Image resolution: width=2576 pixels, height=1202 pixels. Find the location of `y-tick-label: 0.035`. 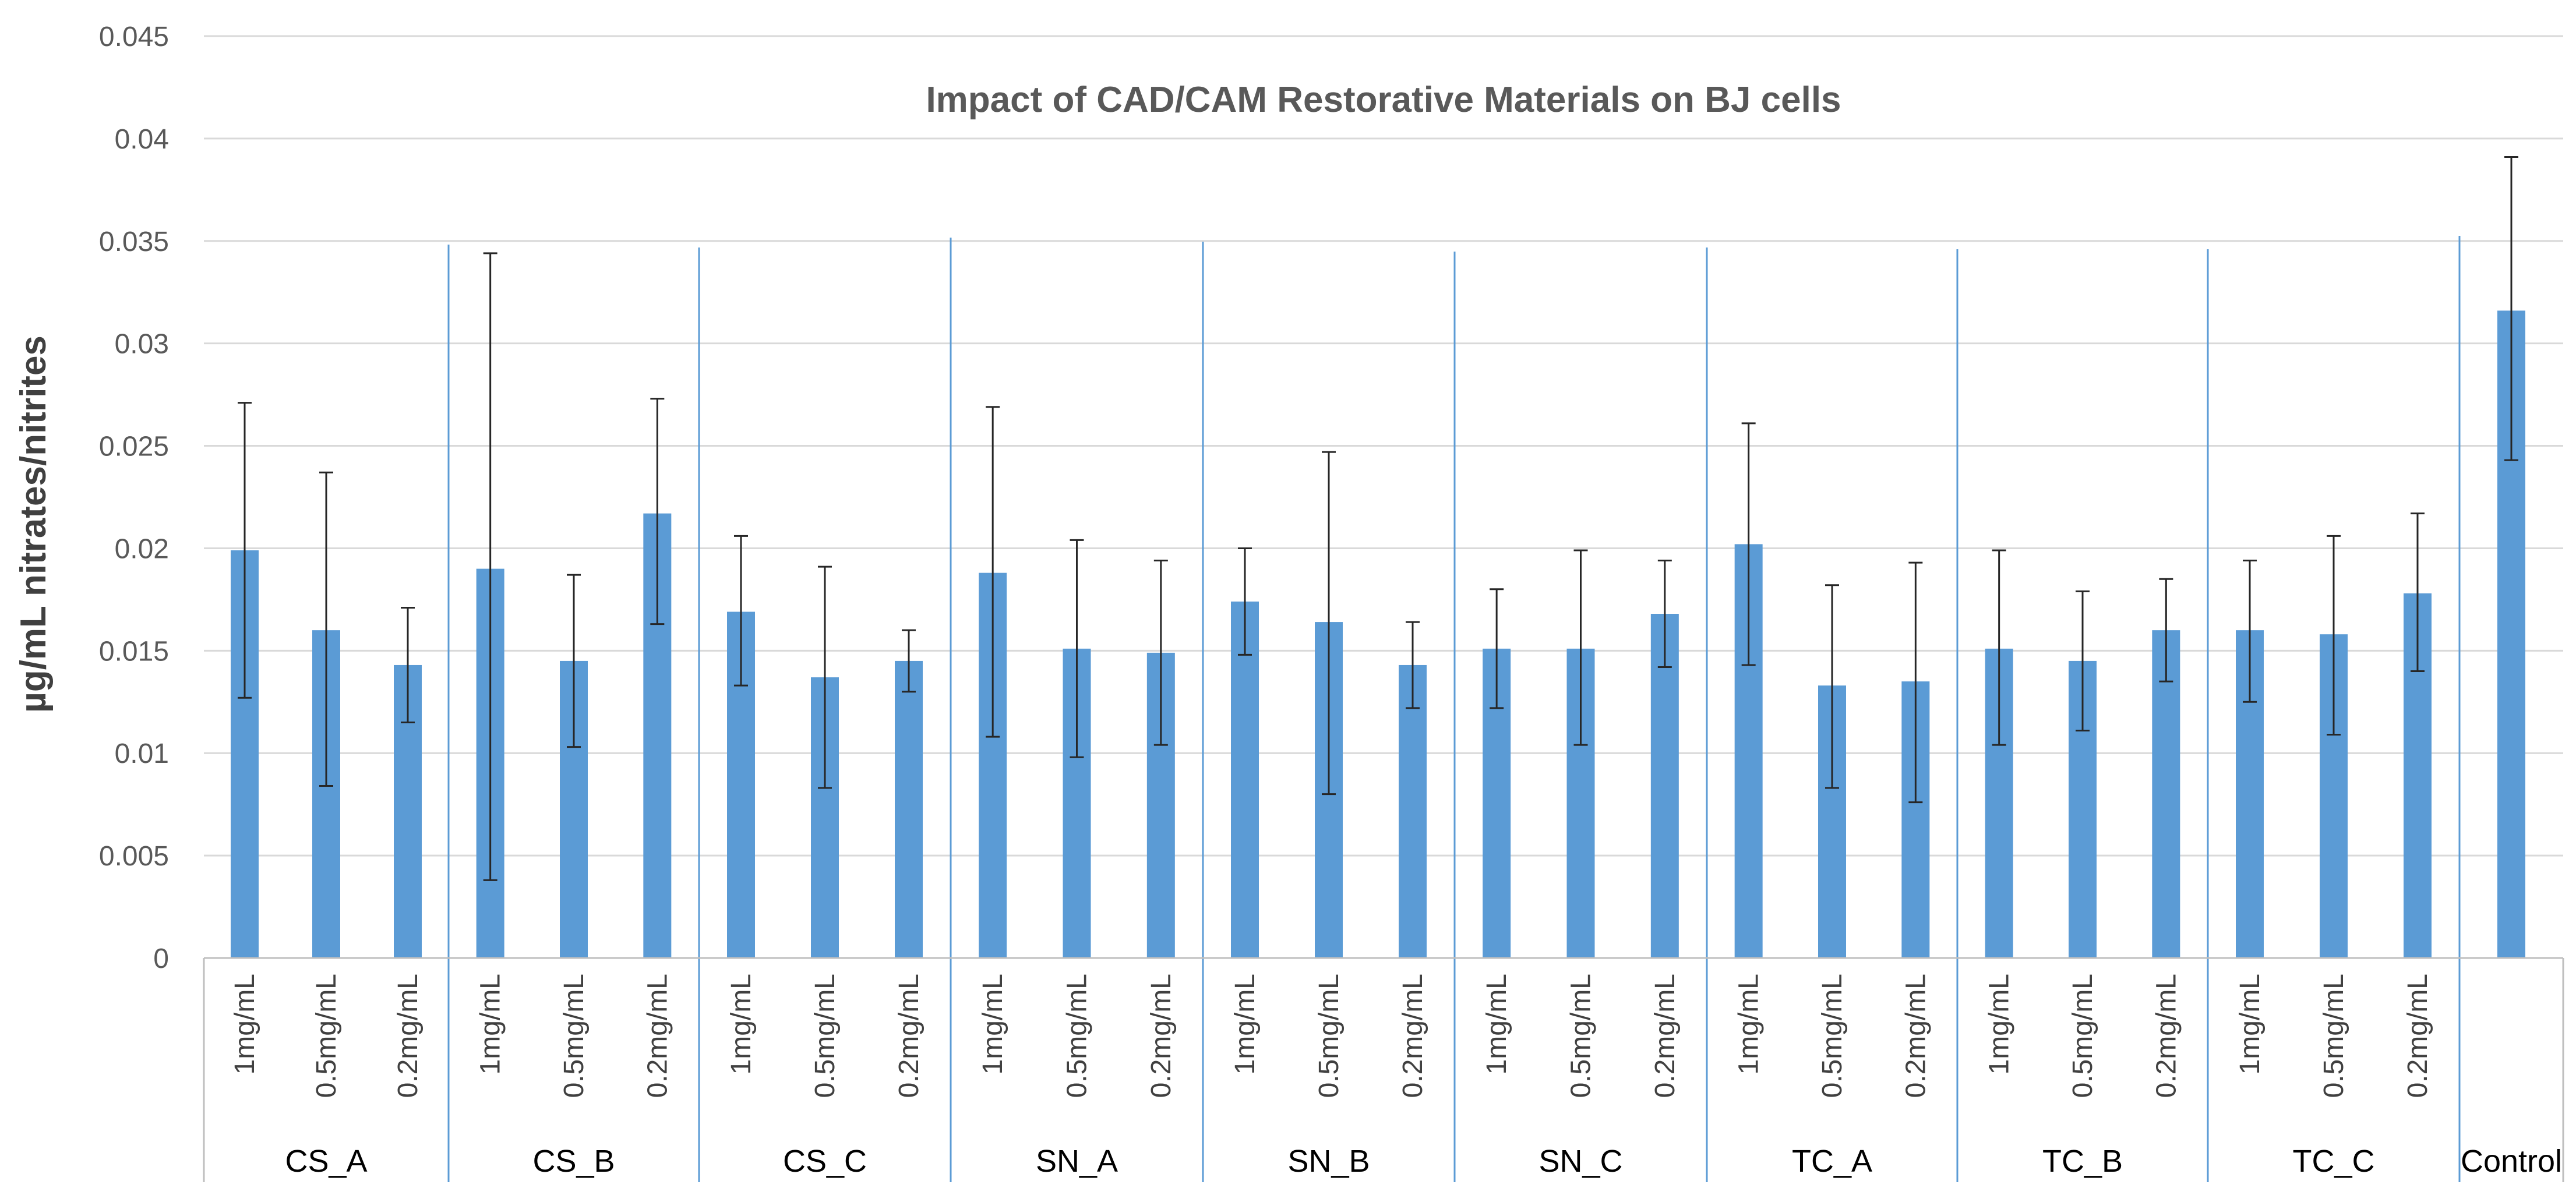

y-tick-label: 0.035 is located at coordinates (134, 242).